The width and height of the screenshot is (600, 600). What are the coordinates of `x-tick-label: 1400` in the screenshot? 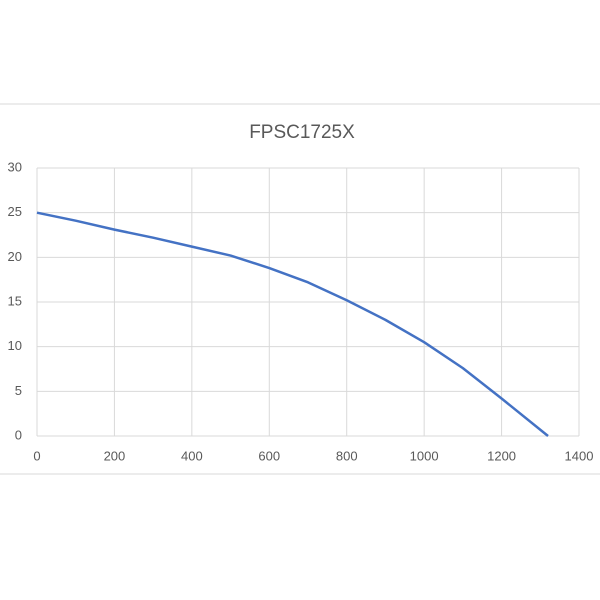 It's located at (579, 455).